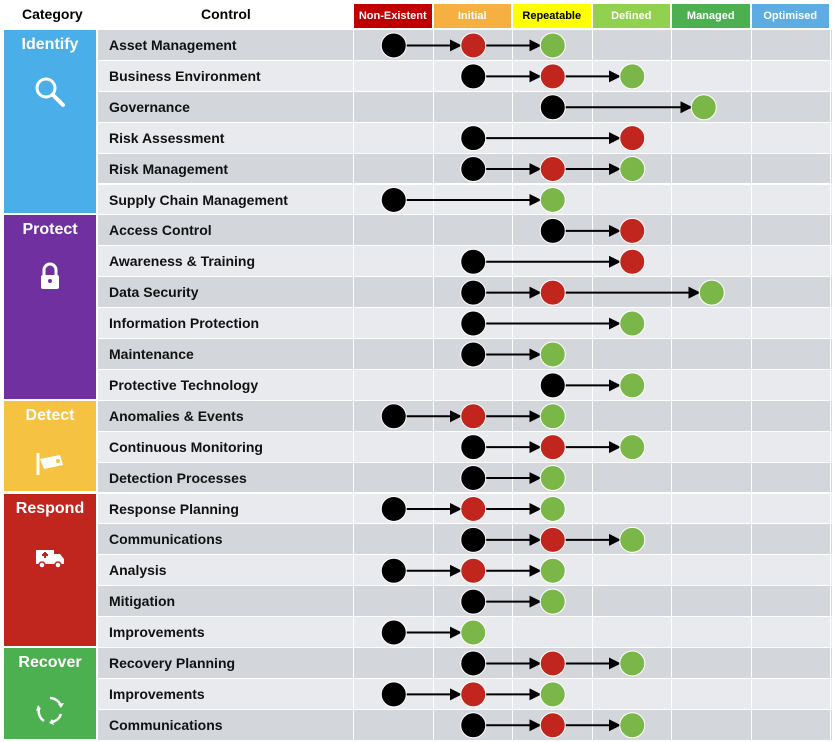 Image resolution: width=834 pixels, height=742 pixels. Describe the element at coordinates (184, 323) in the screenshot. I see `control-label: Information Protection` at that location.